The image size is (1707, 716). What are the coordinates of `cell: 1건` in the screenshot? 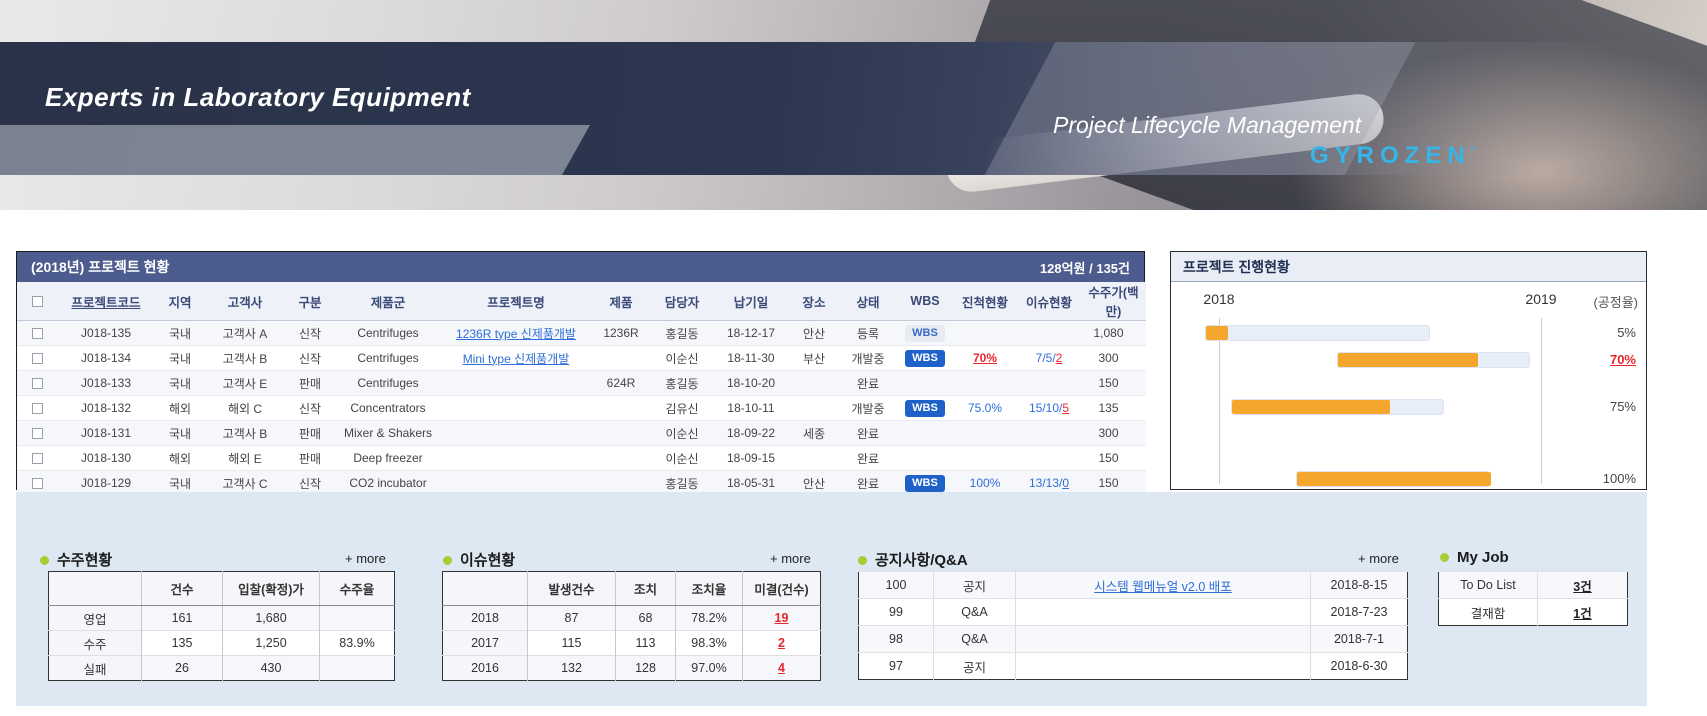 It's located at (1582, 612).